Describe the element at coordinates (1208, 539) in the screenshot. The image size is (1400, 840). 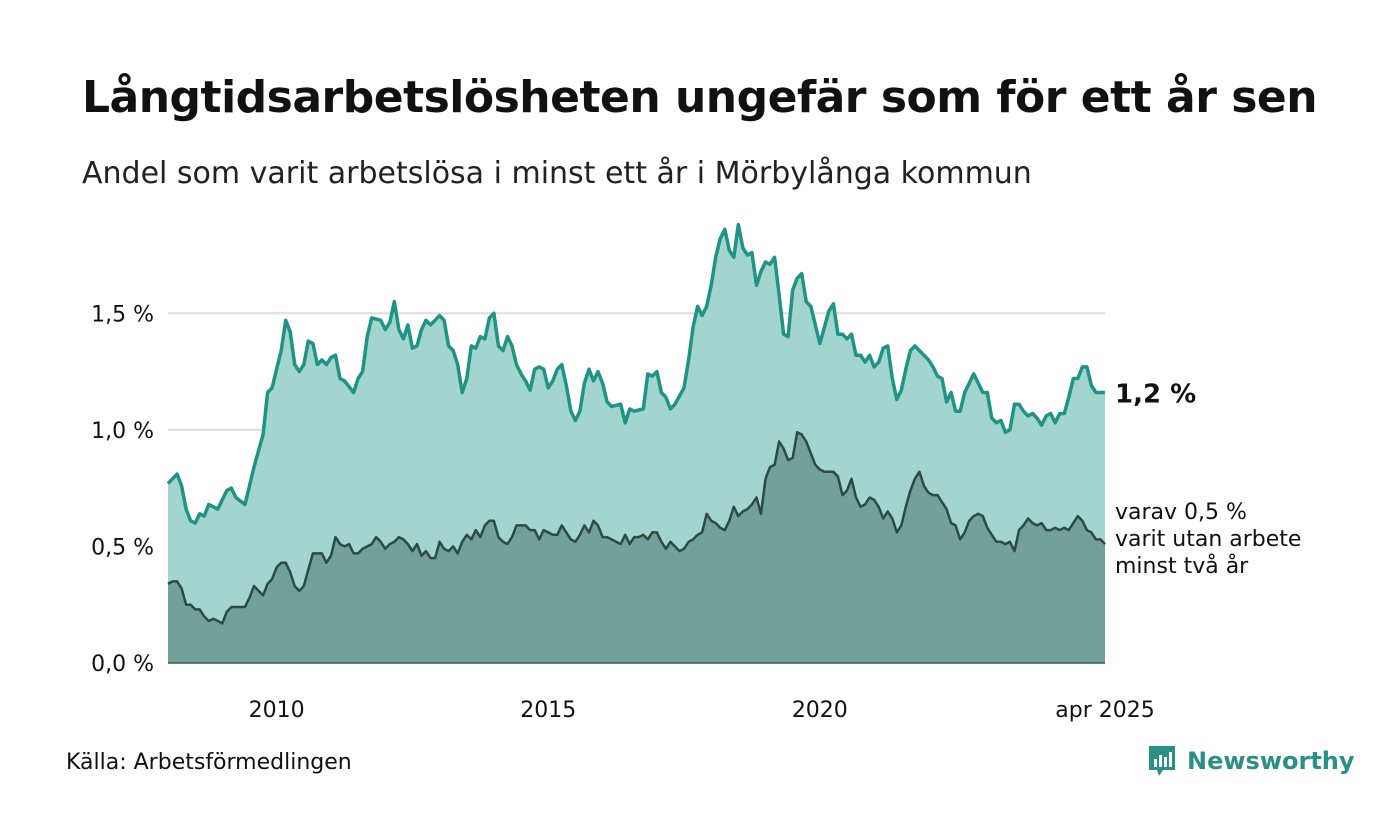
I see `sub-series-end-label: varit utan arbete` at that location.